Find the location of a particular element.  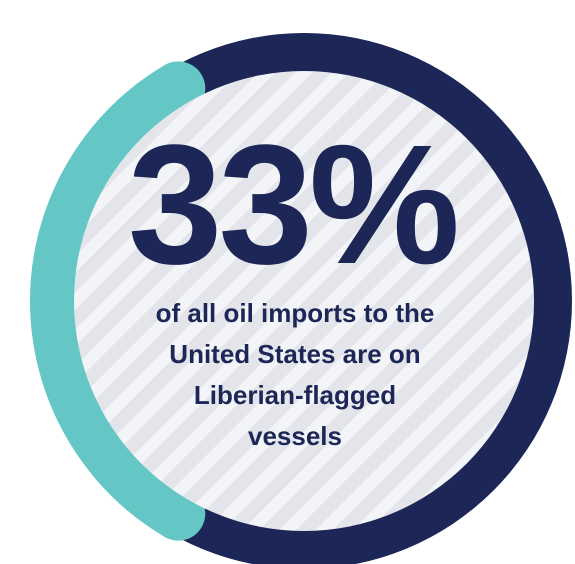

caption-line: United States are on is located at coordinates (295, 354).